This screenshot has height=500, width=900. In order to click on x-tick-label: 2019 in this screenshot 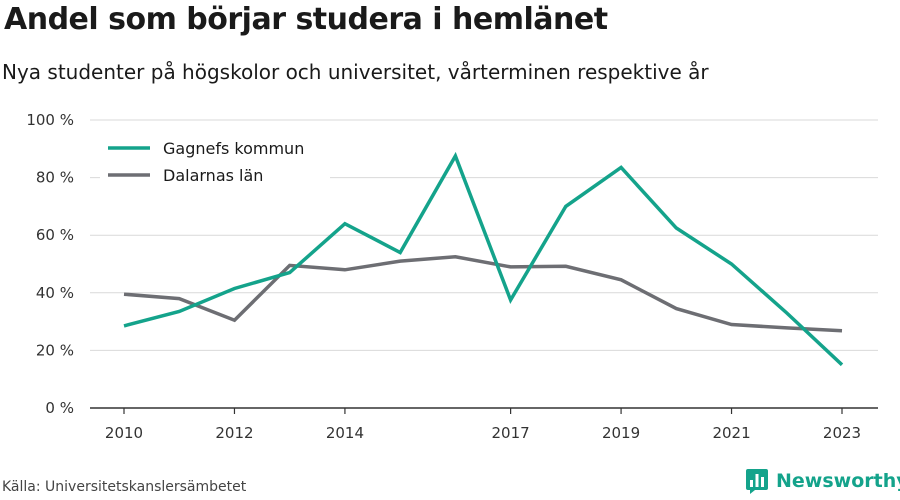, I will do `click(621, 433)`.